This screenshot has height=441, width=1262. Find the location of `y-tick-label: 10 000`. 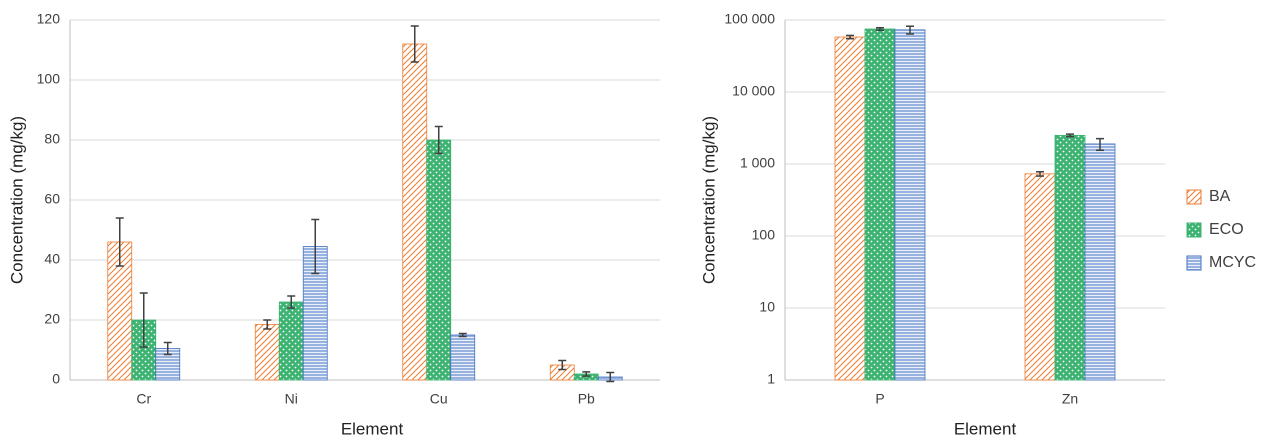

y-tick-label: 10 000 is located at coordinates (753, 91).